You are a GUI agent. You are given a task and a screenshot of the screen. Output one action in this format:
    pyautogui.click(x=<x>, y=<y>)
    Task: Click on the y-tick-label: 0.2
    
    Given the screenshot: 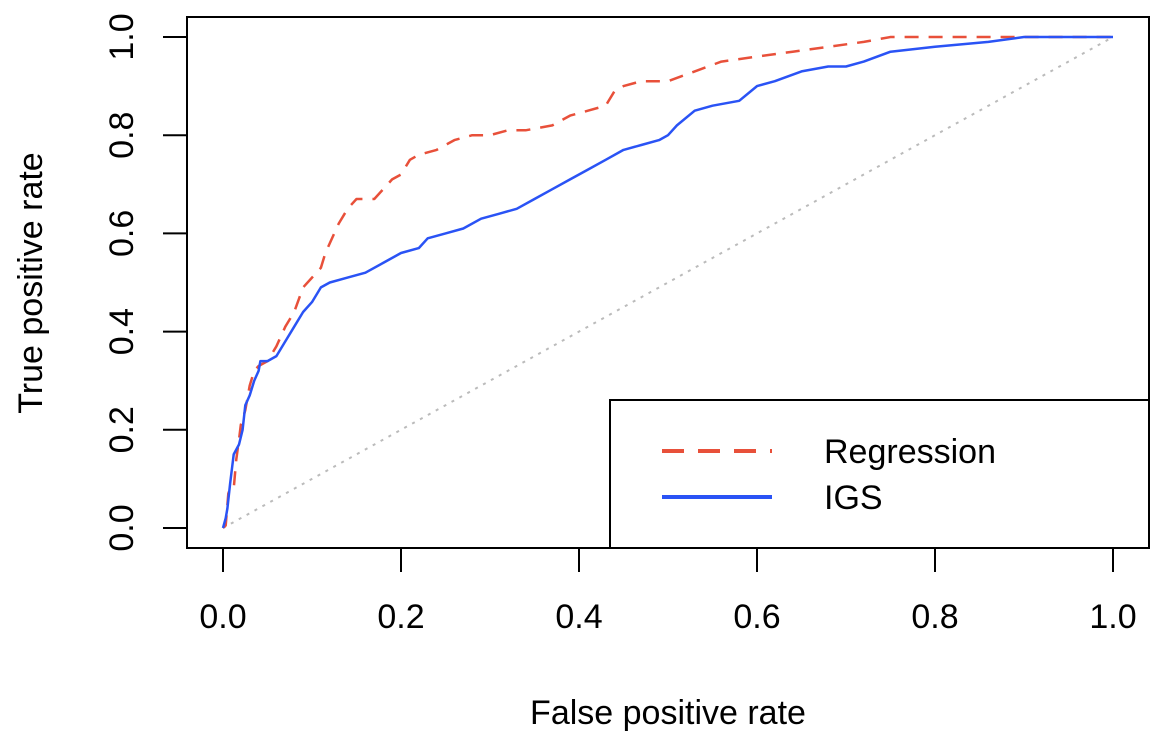 What is the action you would take?
    pyautogui.click(x=122, y=429)
    